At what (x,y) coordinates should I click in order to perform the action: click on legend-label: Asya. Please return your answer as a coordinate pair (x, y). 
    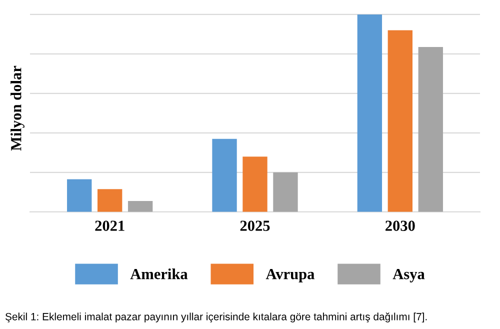
    Looking at the image, I should click on (408, 275).